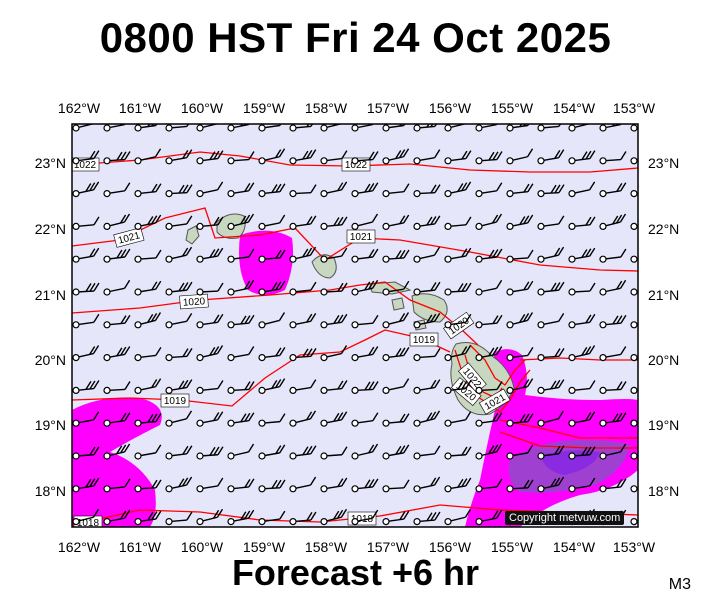 This screenshot has height=600, width=711. I want to click on lon-label: 154°W, so click(574, 108).